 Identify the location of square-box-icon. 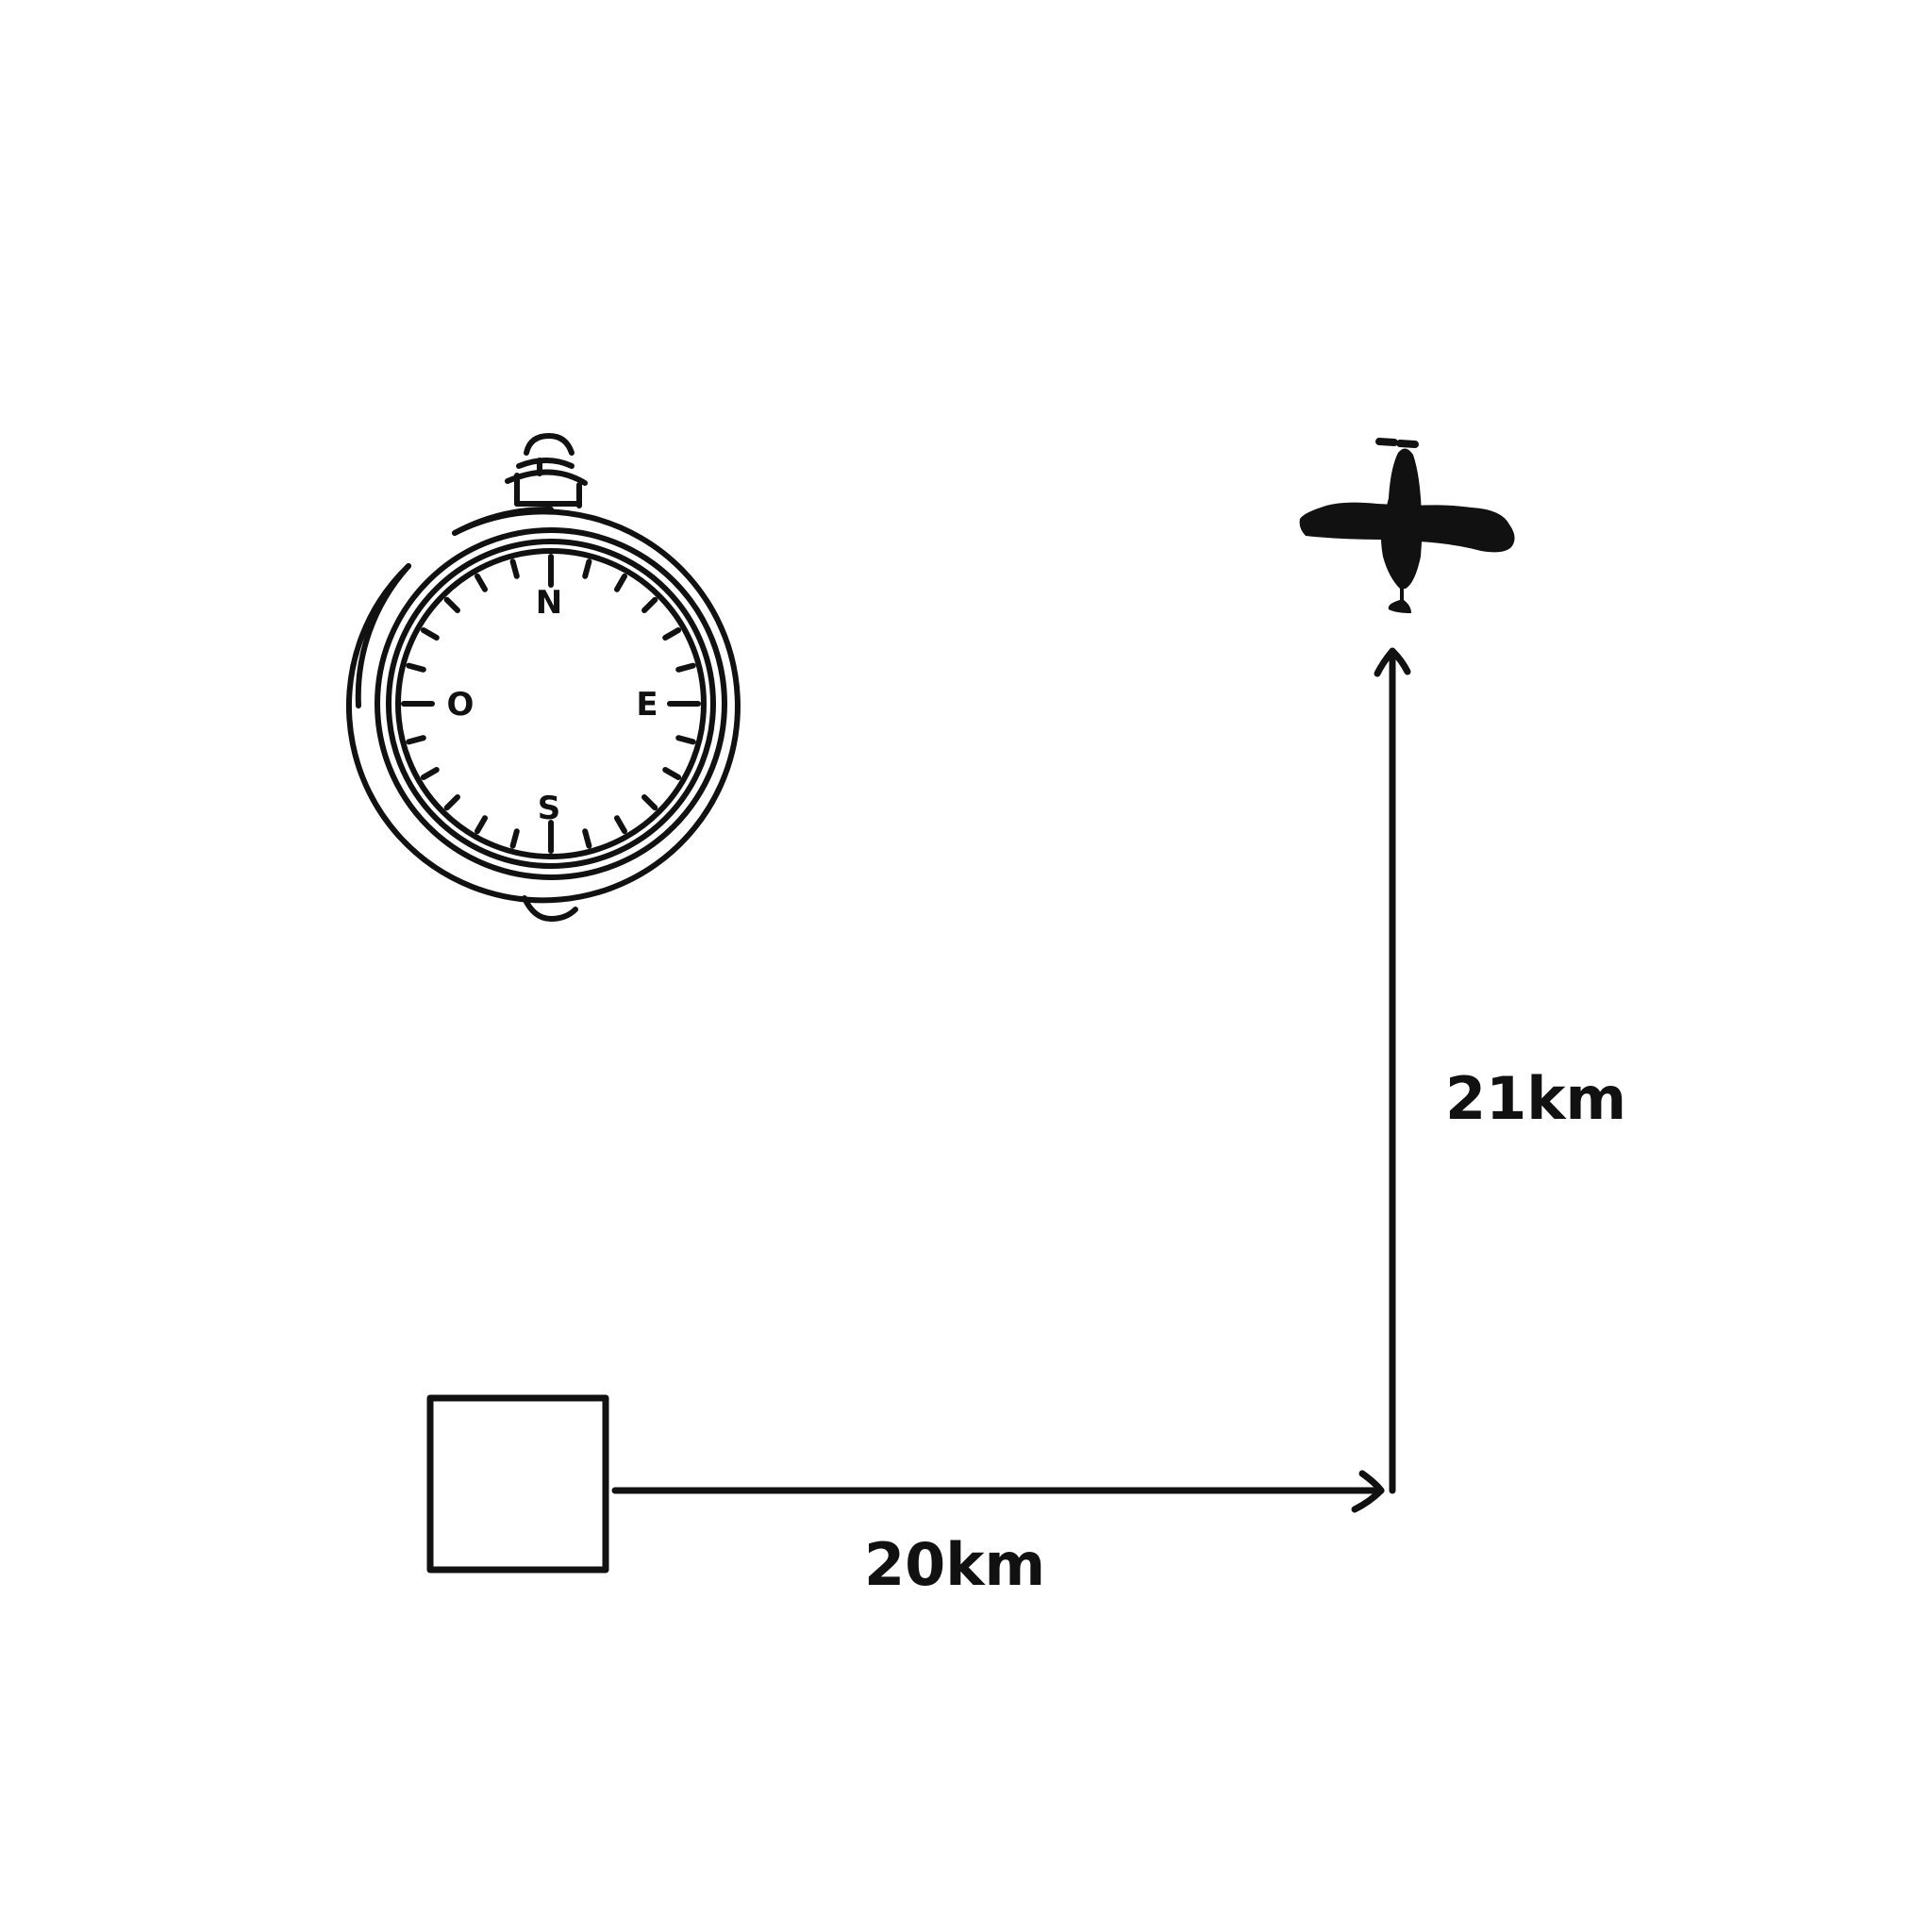
(517, 1484).